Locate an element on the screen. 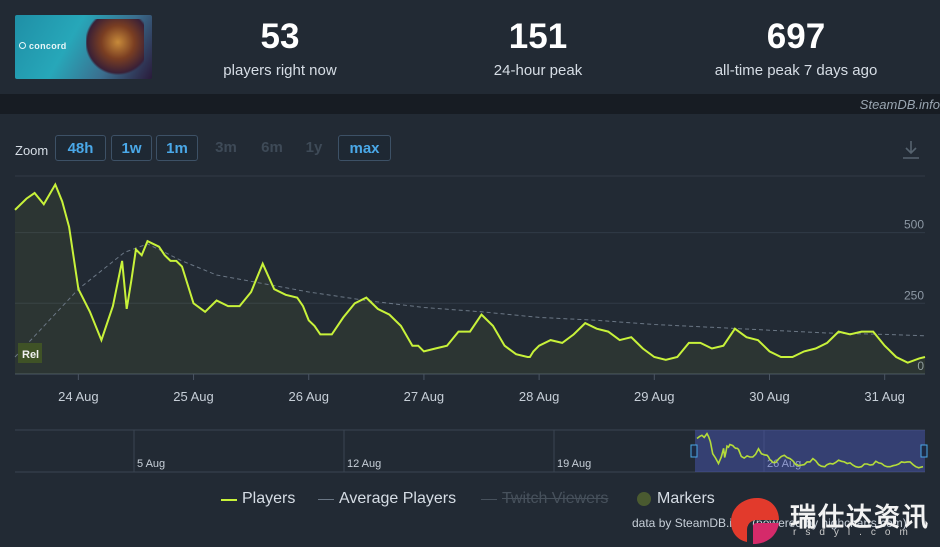 The height and width of the screenshot is (547, 940). release-marker-box is located at coordinates (30, 353).